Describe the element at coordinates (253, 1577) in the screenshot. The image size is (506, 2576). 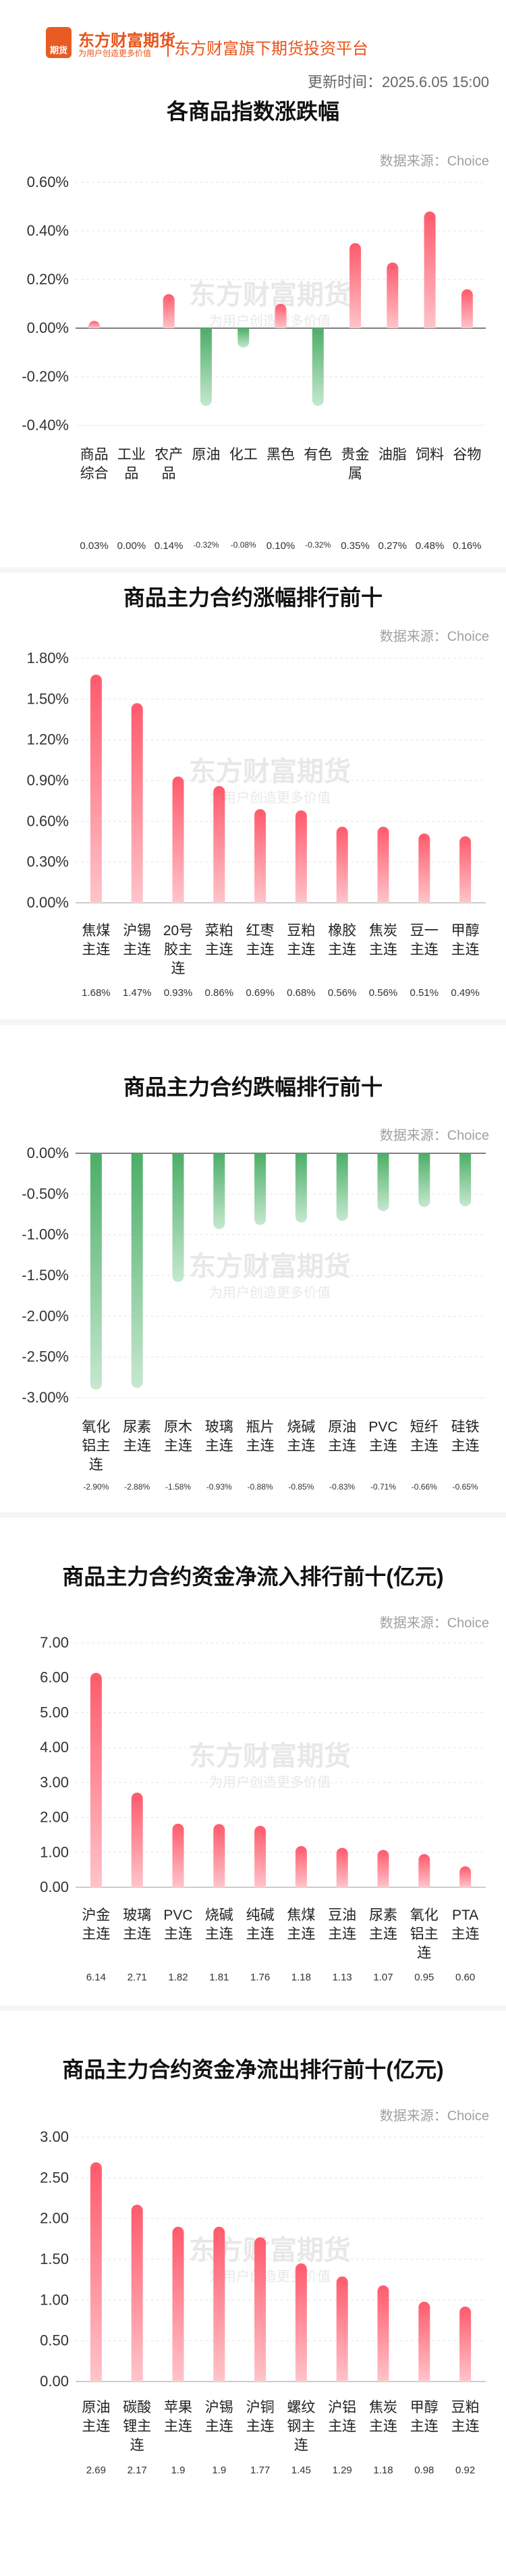
I see `chart-title: 商品主力合约资金净流入排行前十(亿元)` at that location.